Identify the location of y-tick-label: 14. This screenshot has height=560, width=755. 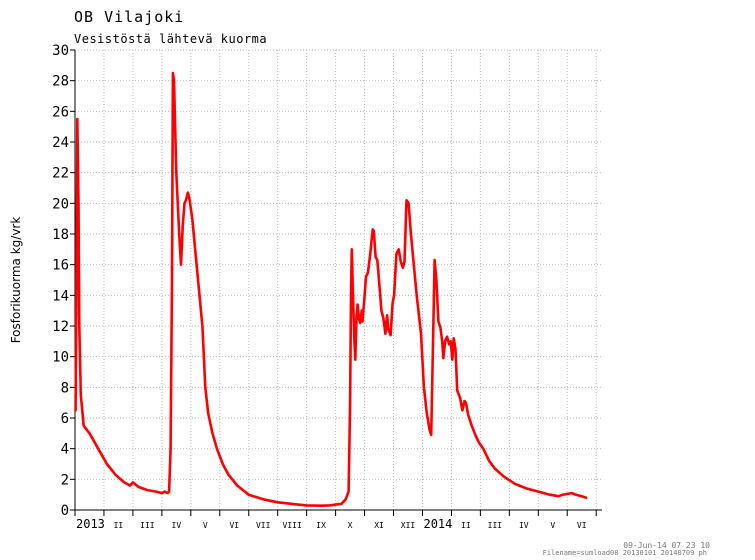
(60, 296).